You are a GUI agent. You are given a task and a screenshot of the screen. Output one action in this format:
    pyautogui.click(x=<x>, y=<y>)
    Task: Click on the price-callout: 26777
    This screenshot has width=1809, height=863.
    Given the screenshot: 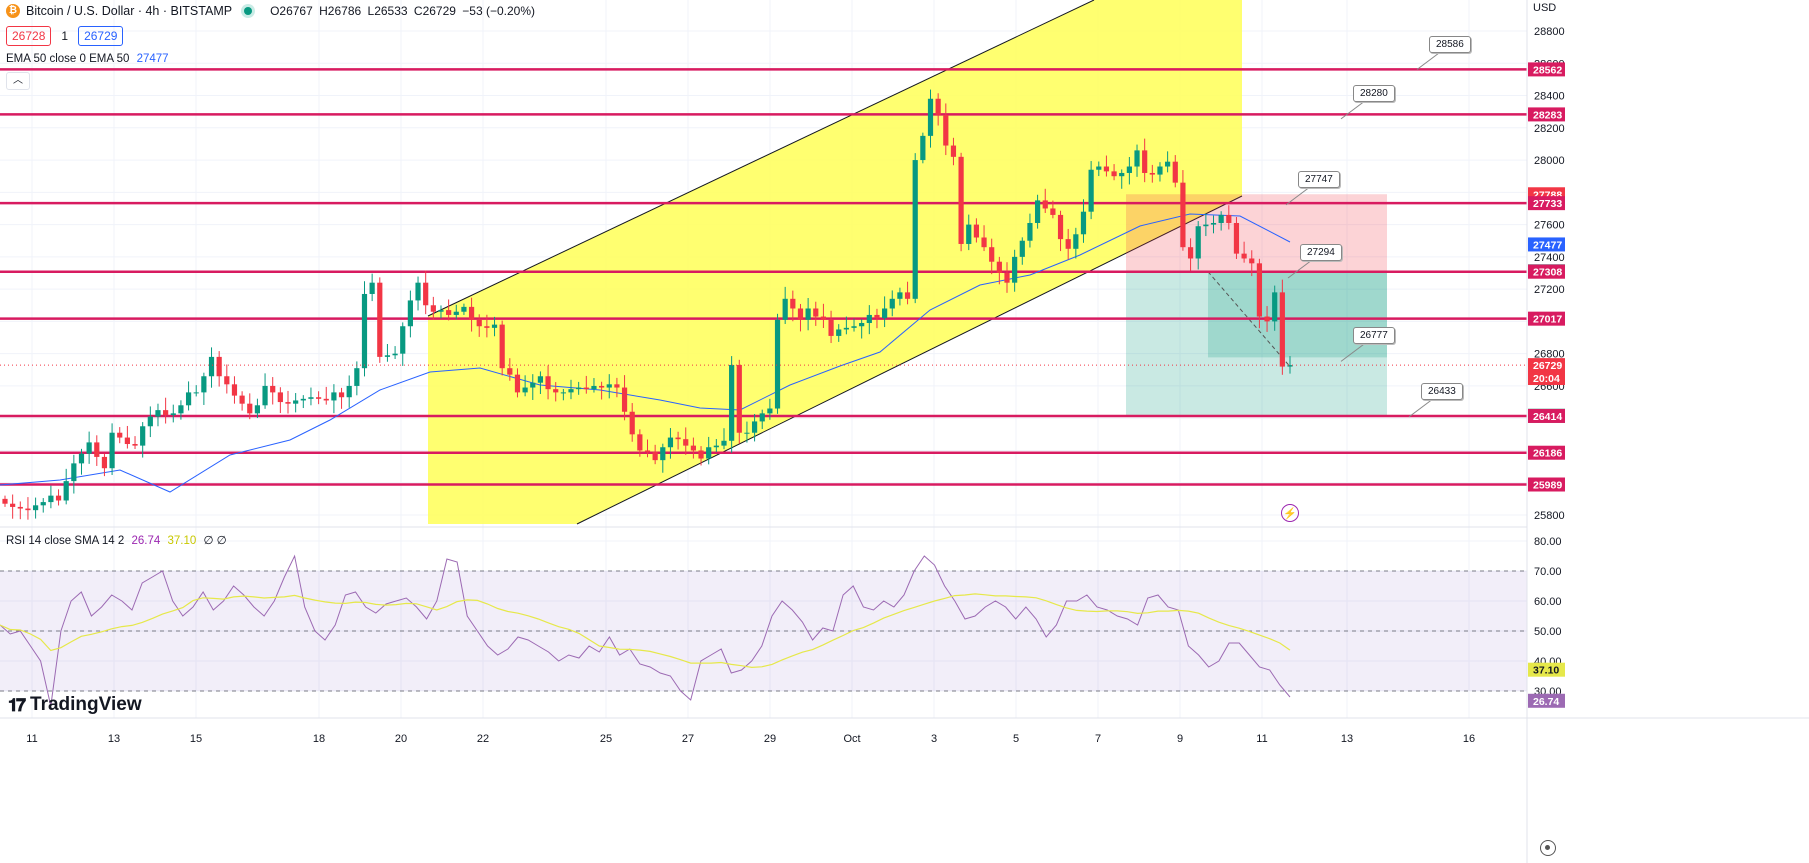 What is the action you would take?
    pyautogui.click(x=1374, y=336)
    